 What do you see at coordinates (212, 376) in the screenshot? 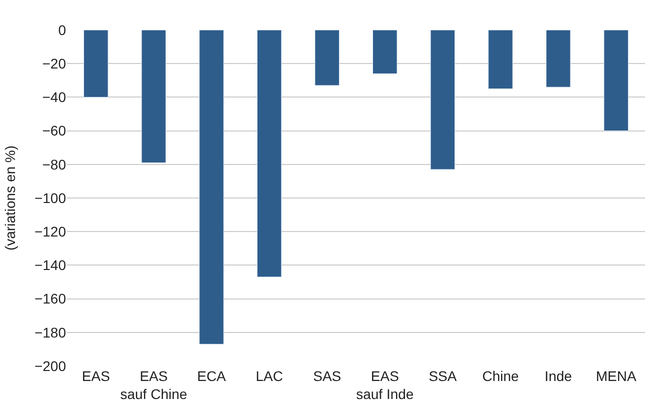
I see `x-tick-label: ECA` at bounding box center [212, 376].